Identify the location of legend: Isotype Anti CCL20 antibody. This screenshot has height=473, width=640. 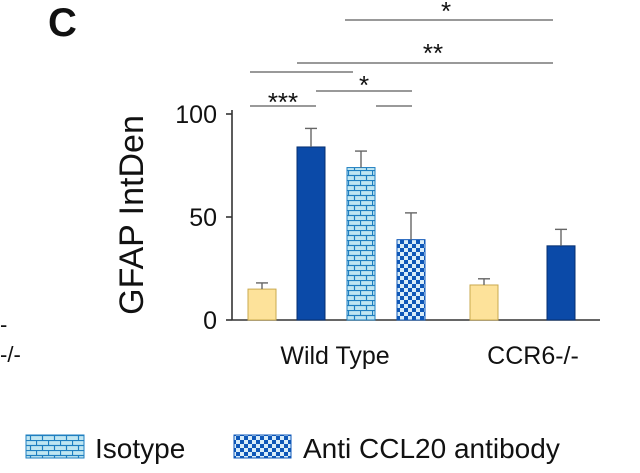
(292, 448).